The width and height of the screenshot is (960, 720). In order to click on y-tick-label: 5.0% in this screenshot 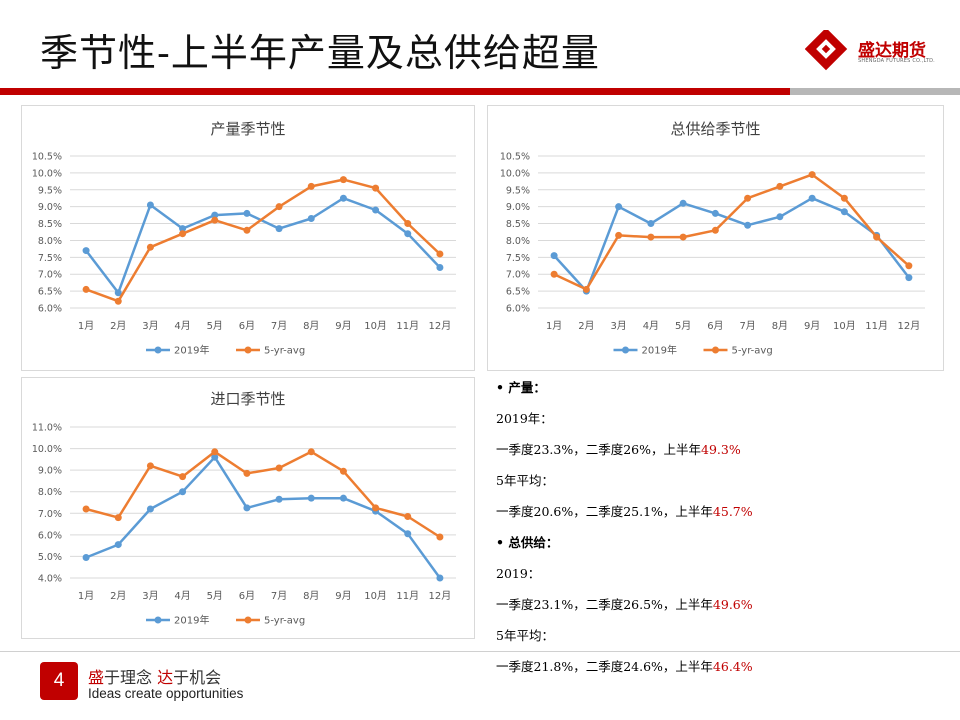, I will do `click(50, 557)`.